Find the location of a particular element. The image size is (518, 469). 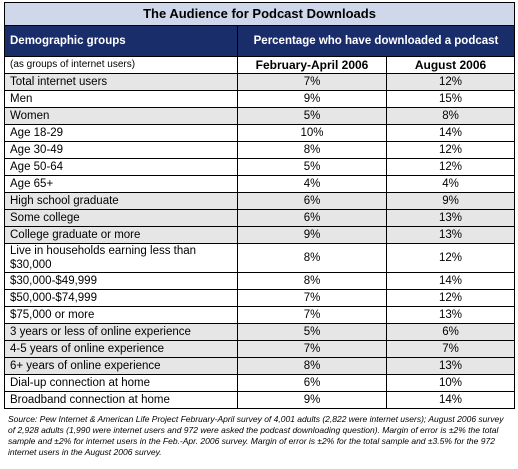

value-aug-2006: 8% is located at coordinates (450, 116).